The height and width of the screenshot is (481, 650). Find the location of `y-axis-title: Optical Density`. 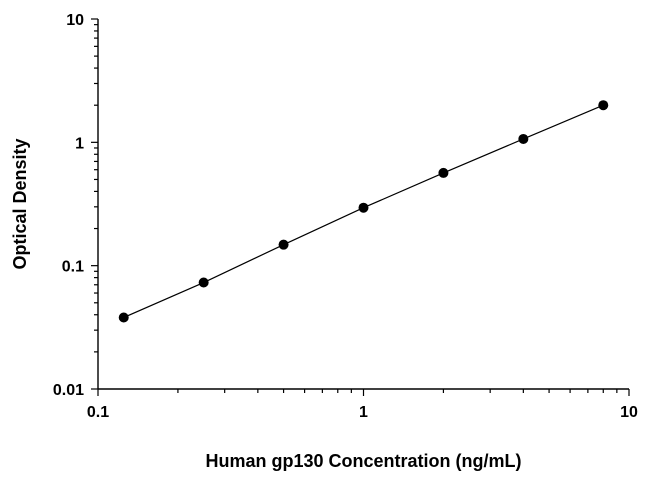

y-axis-title: Optical Density is located at coordinates (20, 203).